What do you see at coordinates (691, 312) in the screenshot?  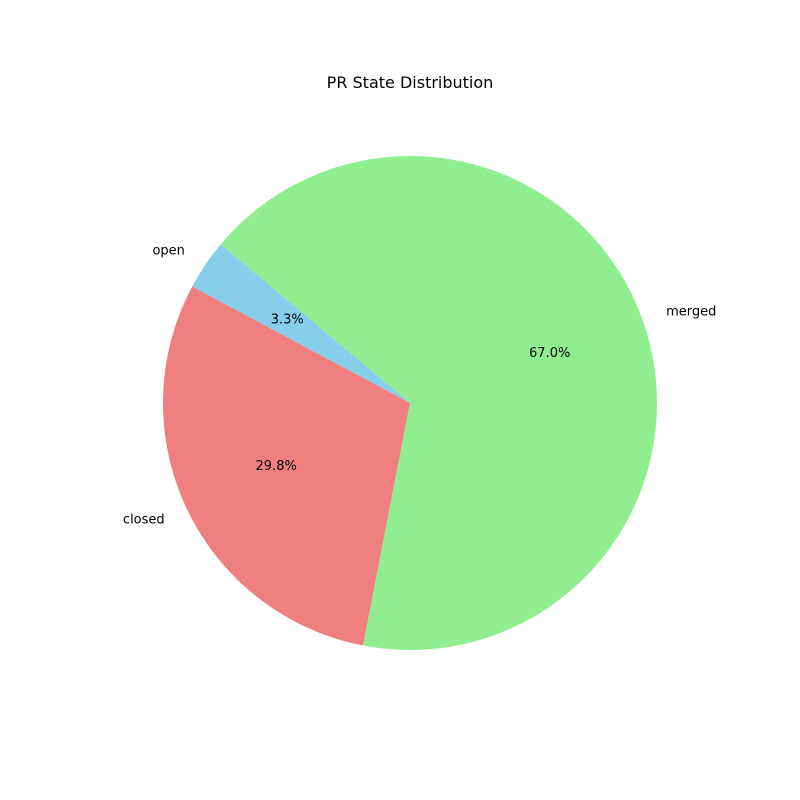 I see `slice-label-merged: merged` at bounding box center [691, 312].